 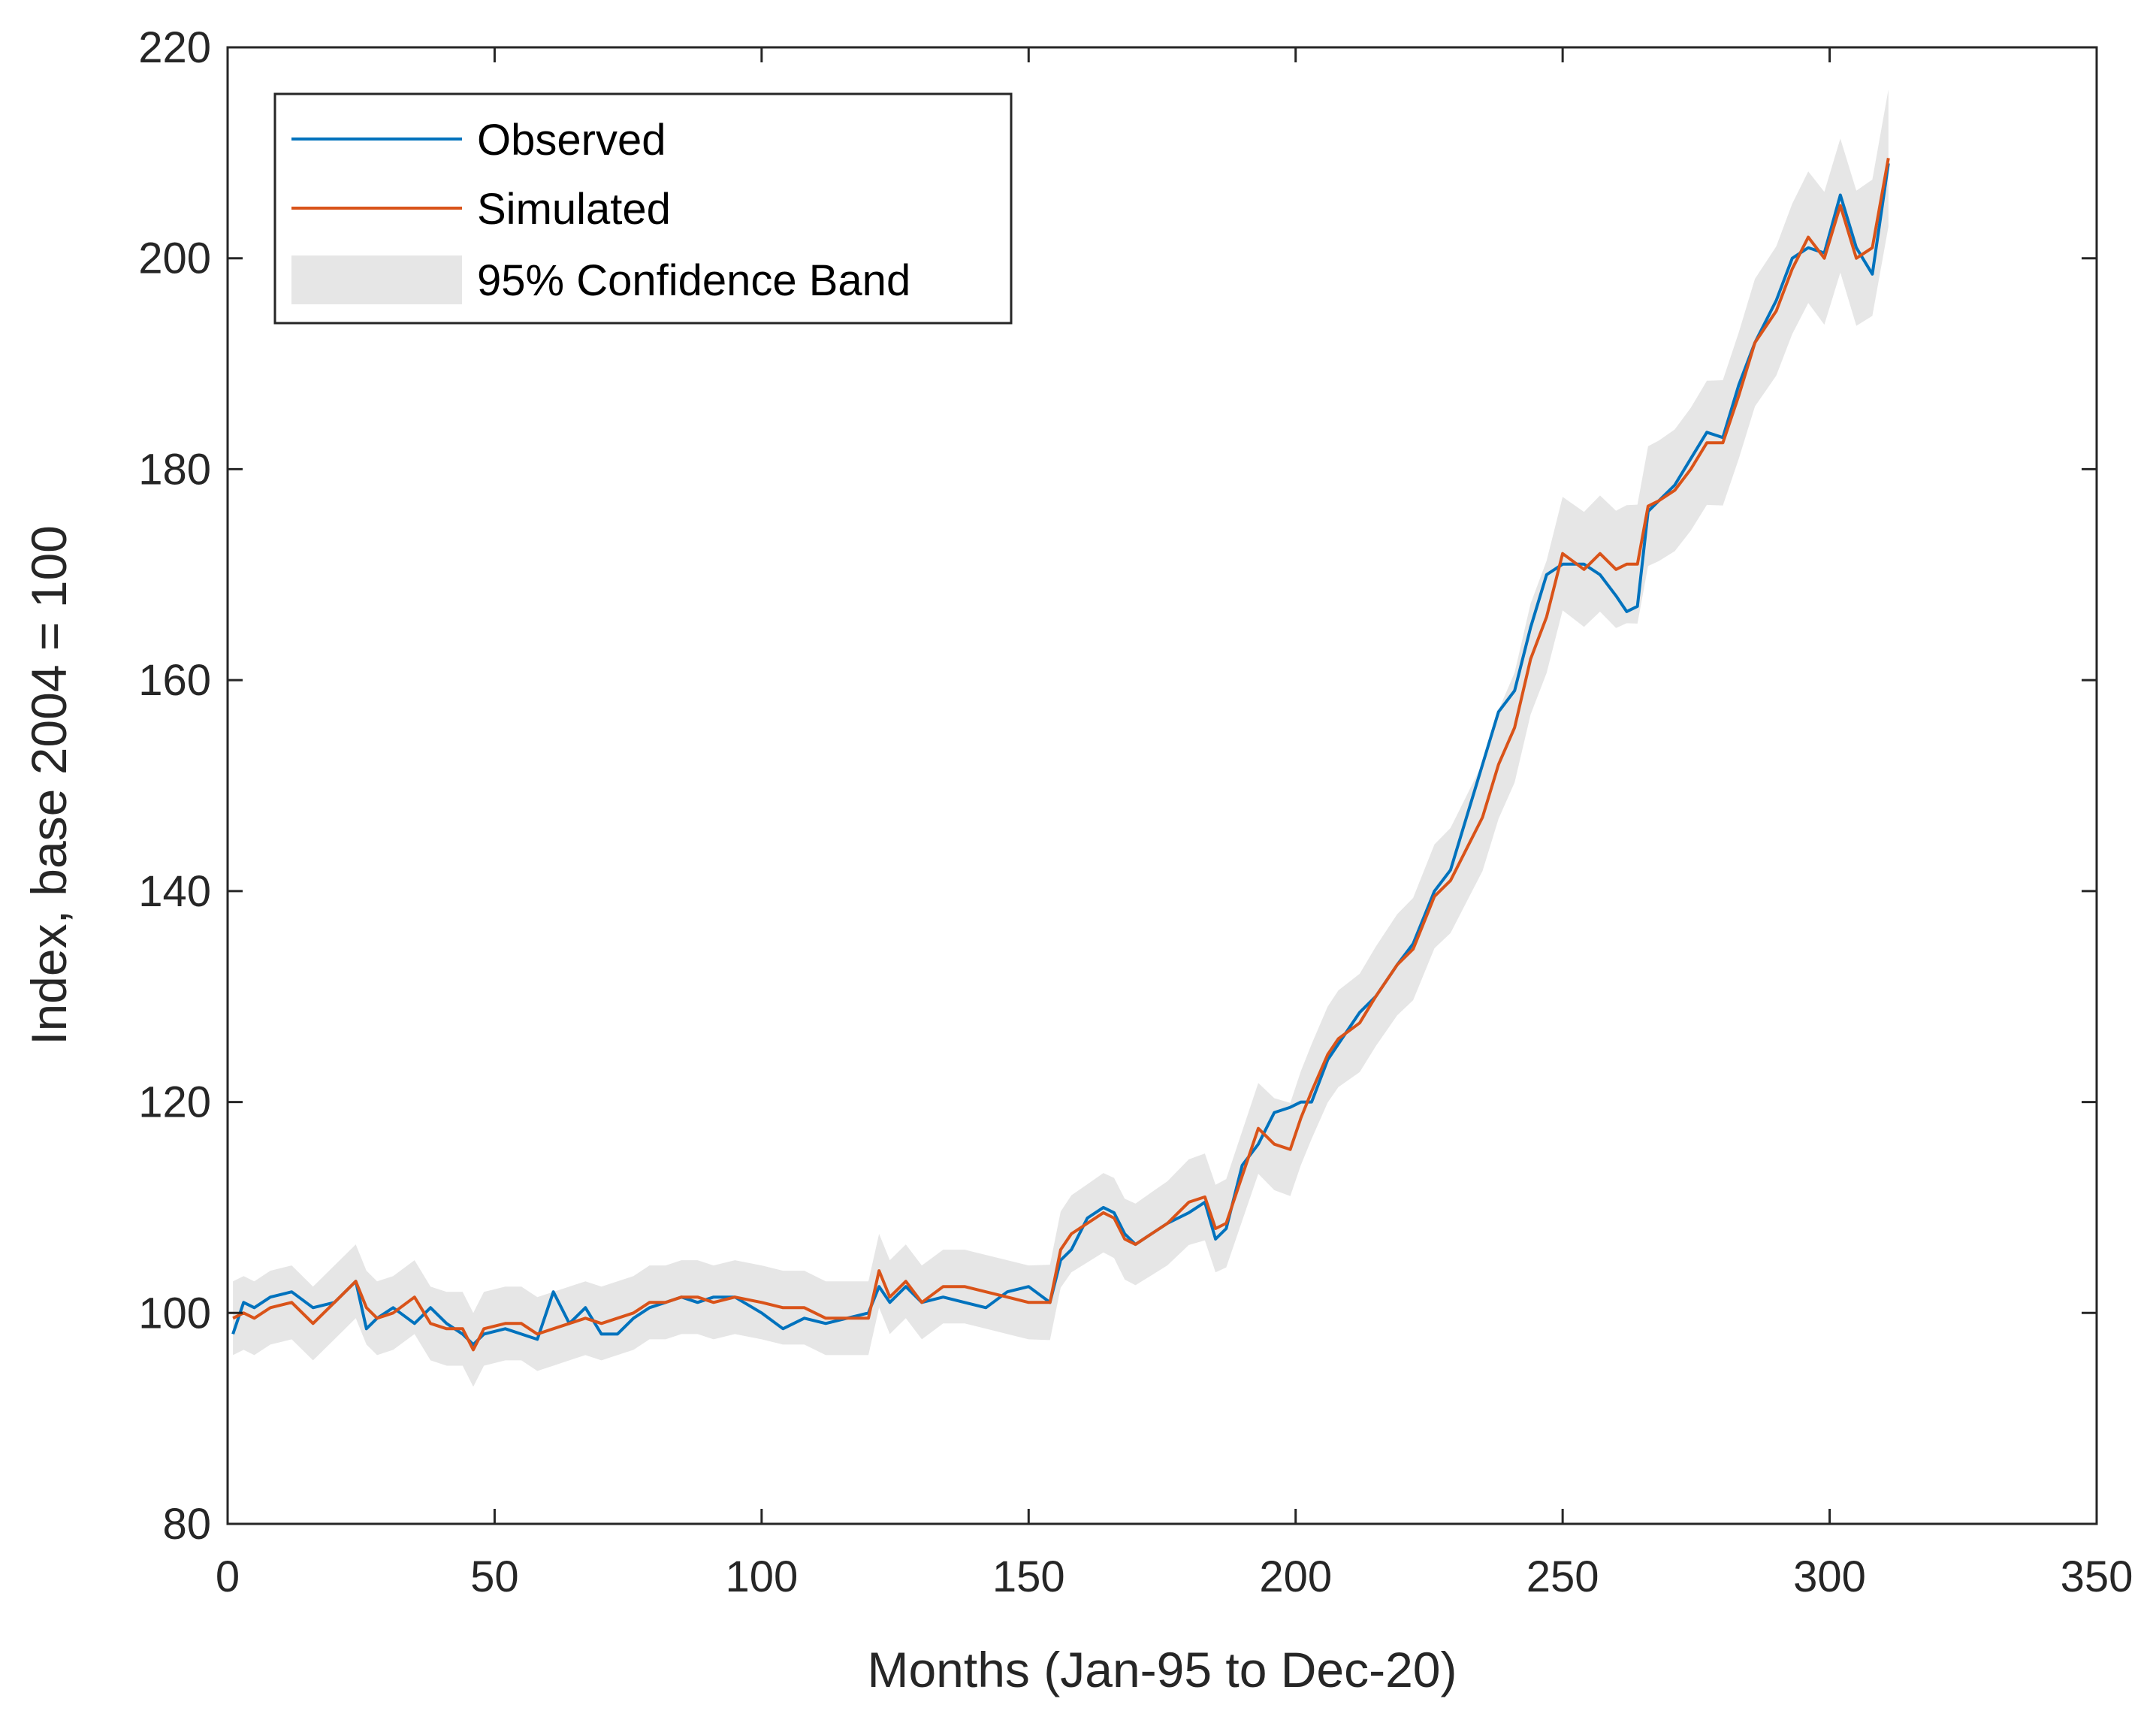 What do you see at coordinates (174, 258) in the screenshot?
I see `y-tick-label: 200` at bounding box center [174, 258].